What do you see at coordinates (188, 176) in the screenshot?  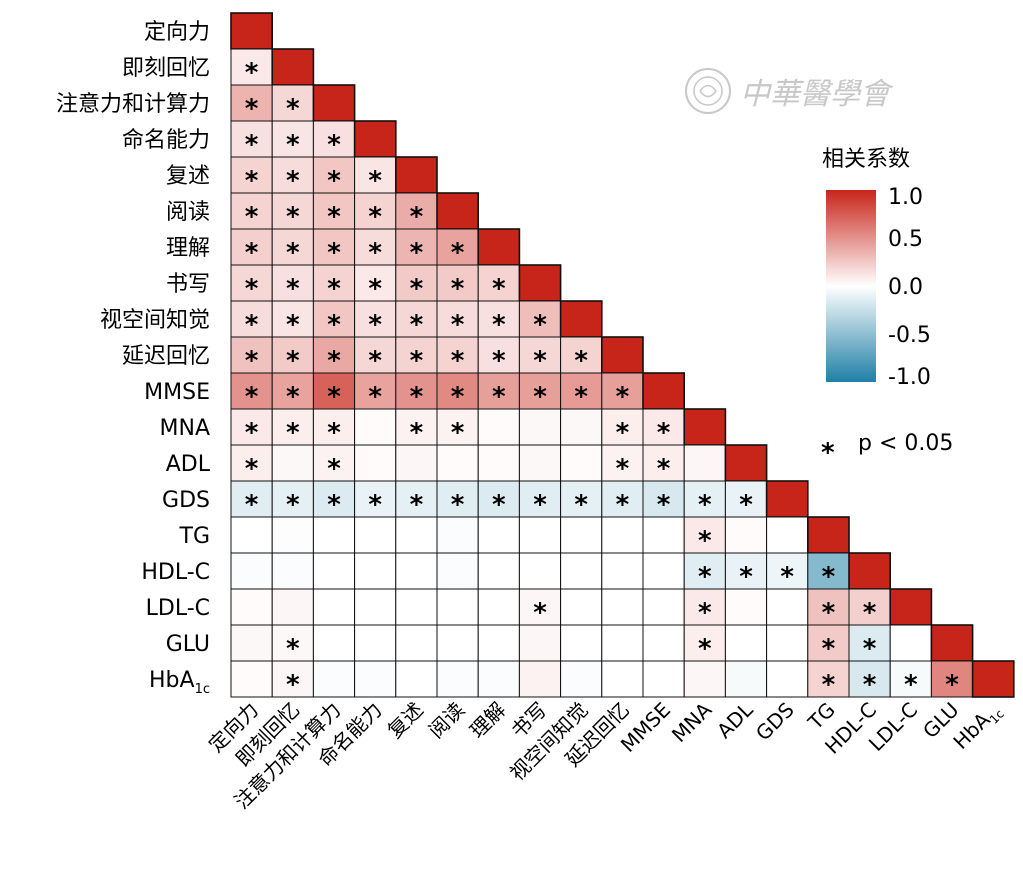 I see `row-label: 复述` at bounding box center [188, 176].